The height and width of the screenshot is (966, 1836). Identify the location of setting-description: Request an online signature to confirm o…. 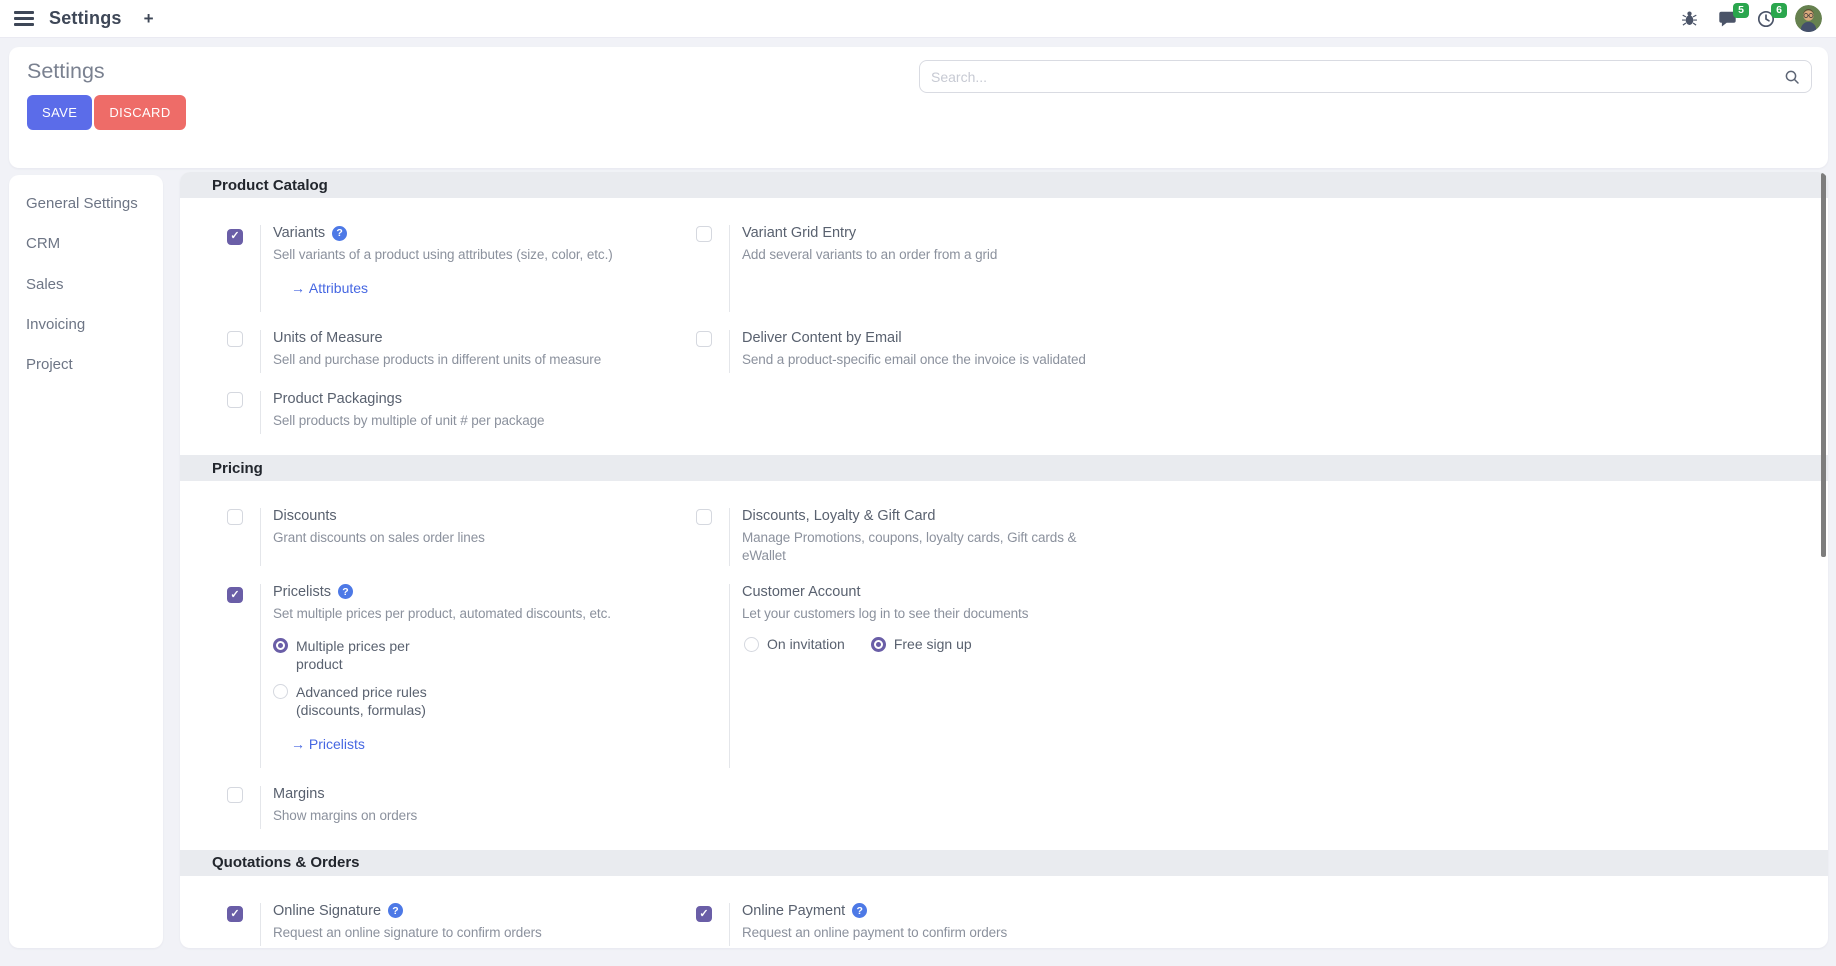
(407, 932).